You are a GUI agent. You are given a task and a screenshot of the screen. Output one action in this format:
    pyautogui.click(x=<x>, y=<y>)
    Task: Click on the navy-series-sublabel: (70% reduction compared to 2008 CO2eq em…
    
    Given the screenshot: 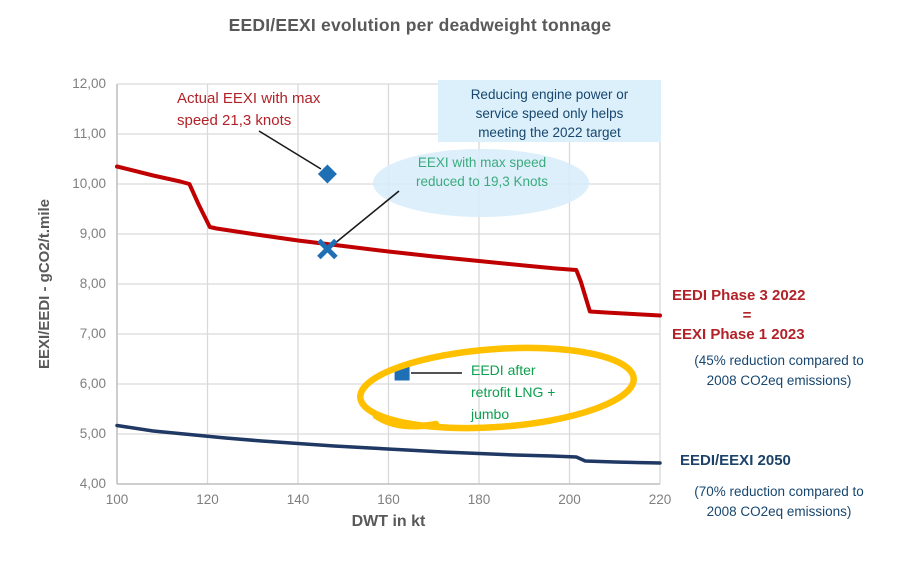 What is the action you would take?
    pyautogui.click(x=779, y=501)
    